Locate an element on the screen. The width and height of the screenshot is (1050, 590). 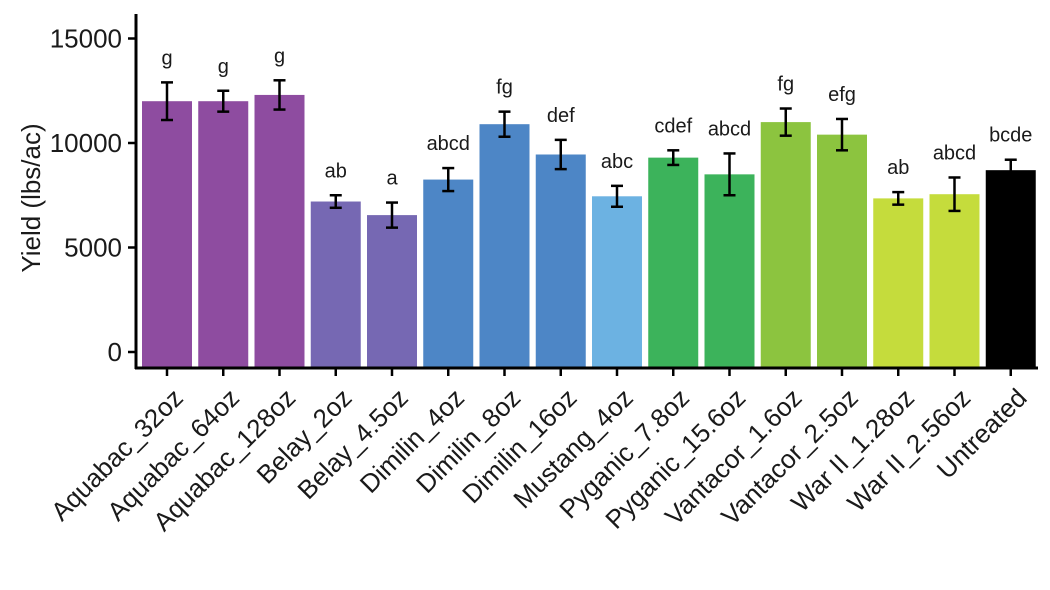
y-tick-label: 15000 is located at coordinates (86, 39).